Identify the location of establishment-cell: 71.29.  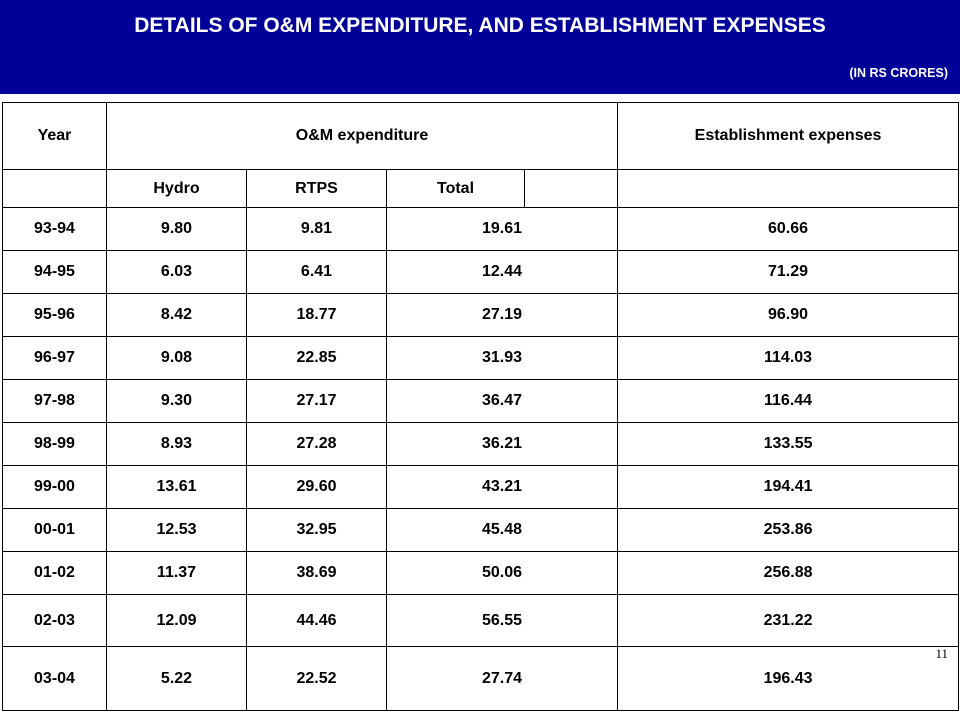
(788, 272).